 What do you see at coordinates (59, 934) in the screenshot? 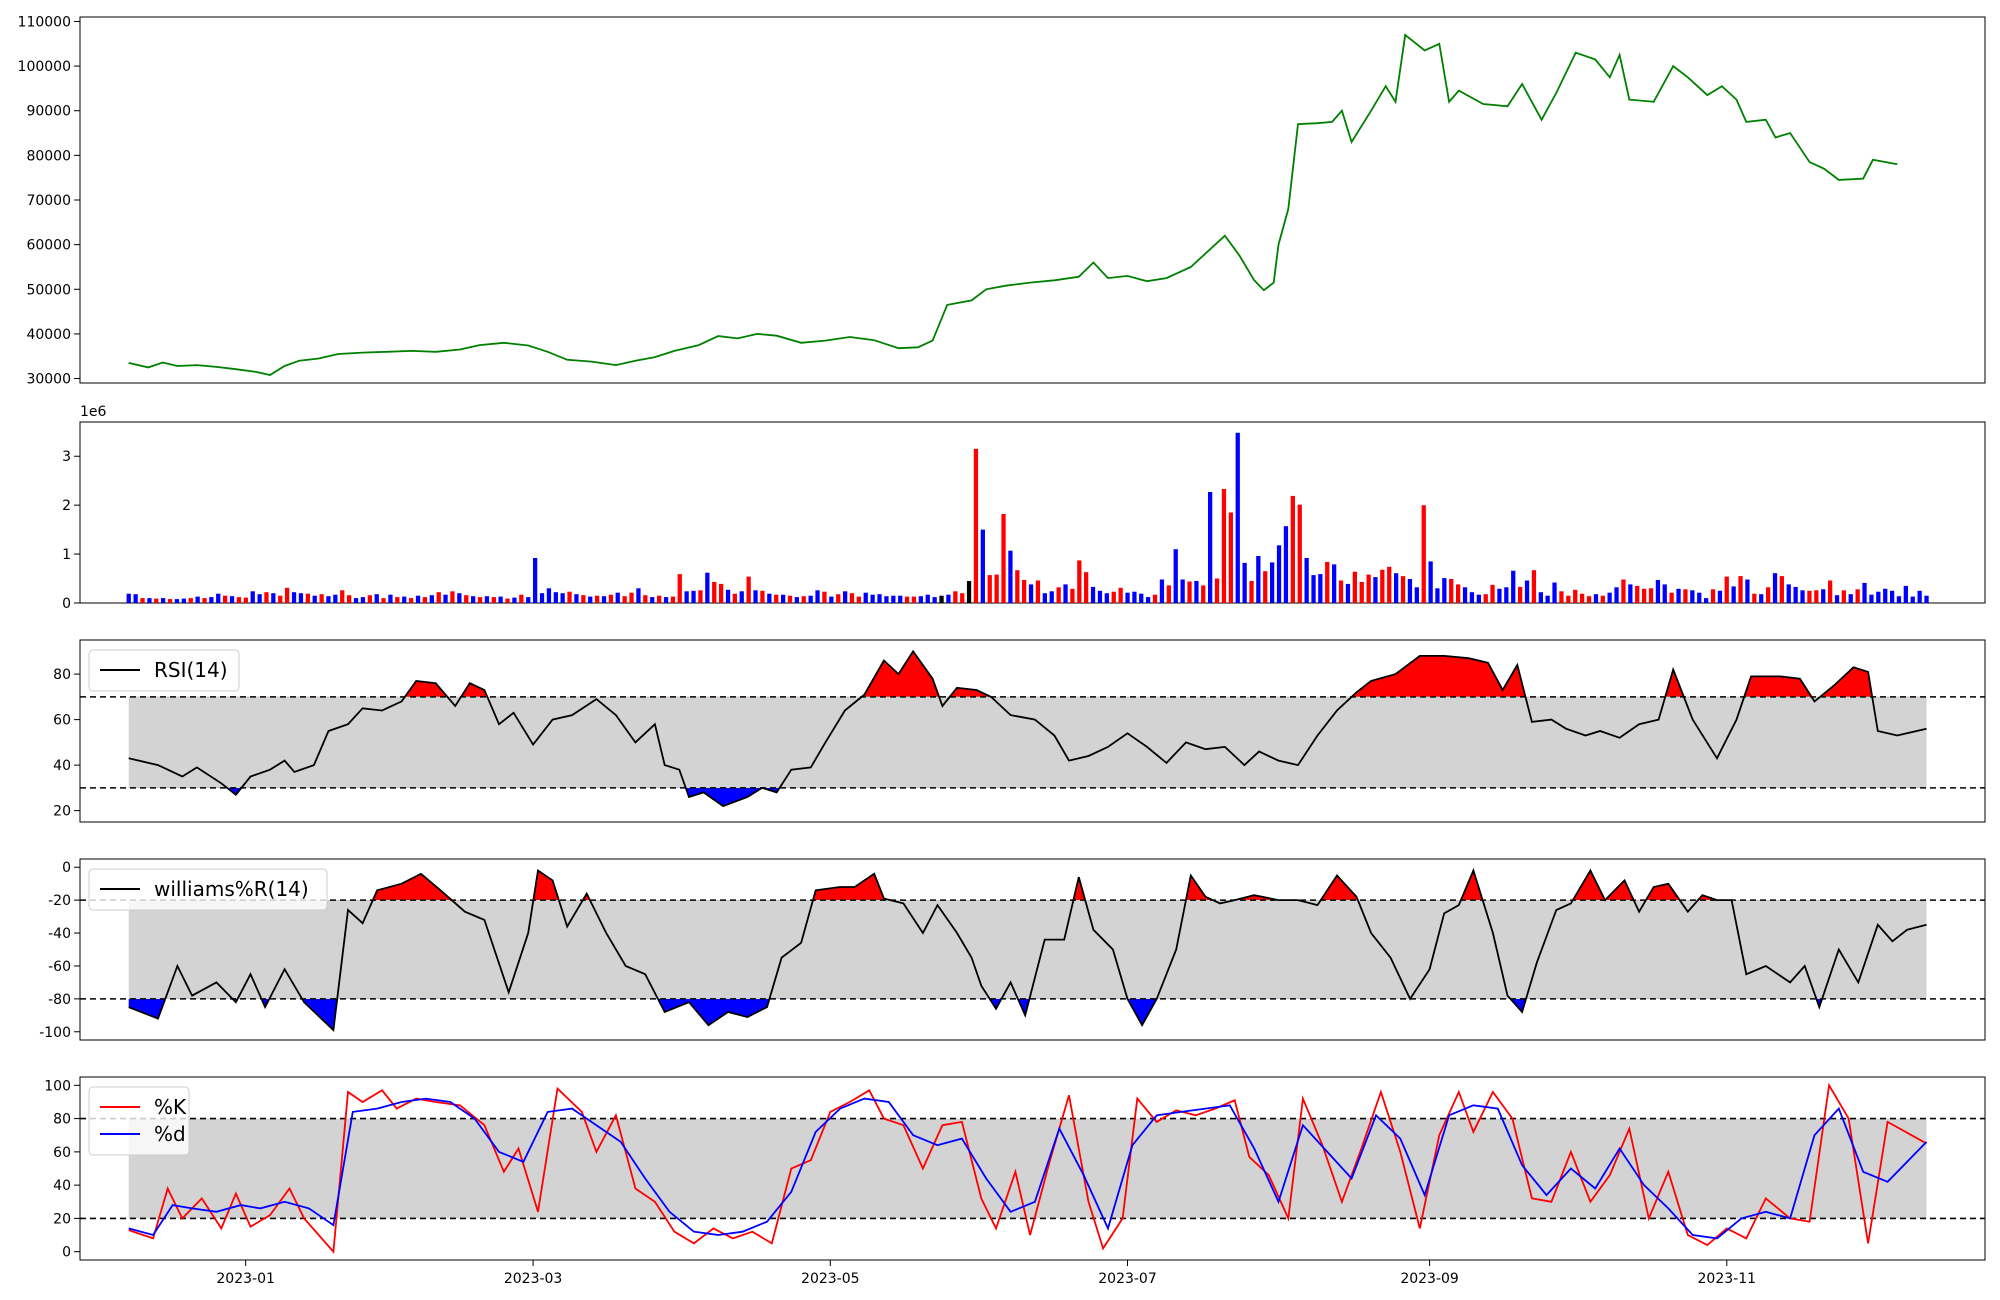
I see `williams-ytick-label: -40` at bounding box center [59, 934].